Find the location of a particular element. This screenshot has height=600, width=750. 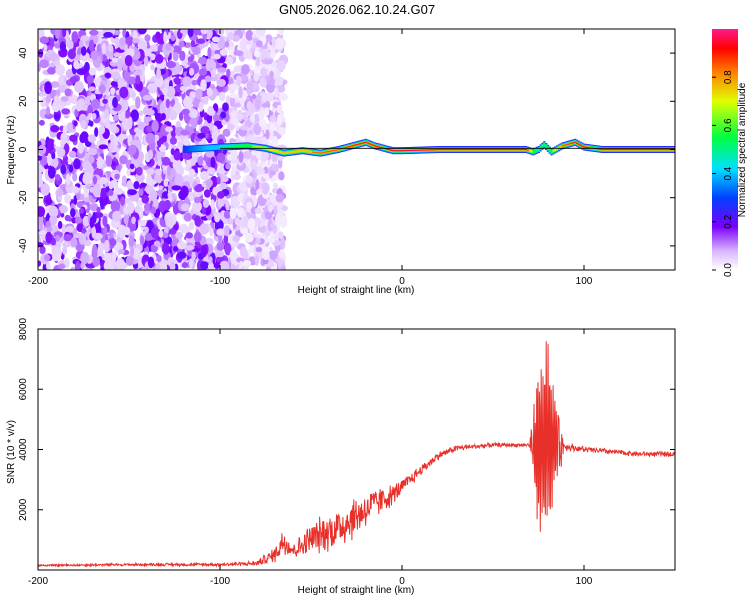

chart-title: GN05.2026.062.10.24.G07 is located at coordinates (357, 9).